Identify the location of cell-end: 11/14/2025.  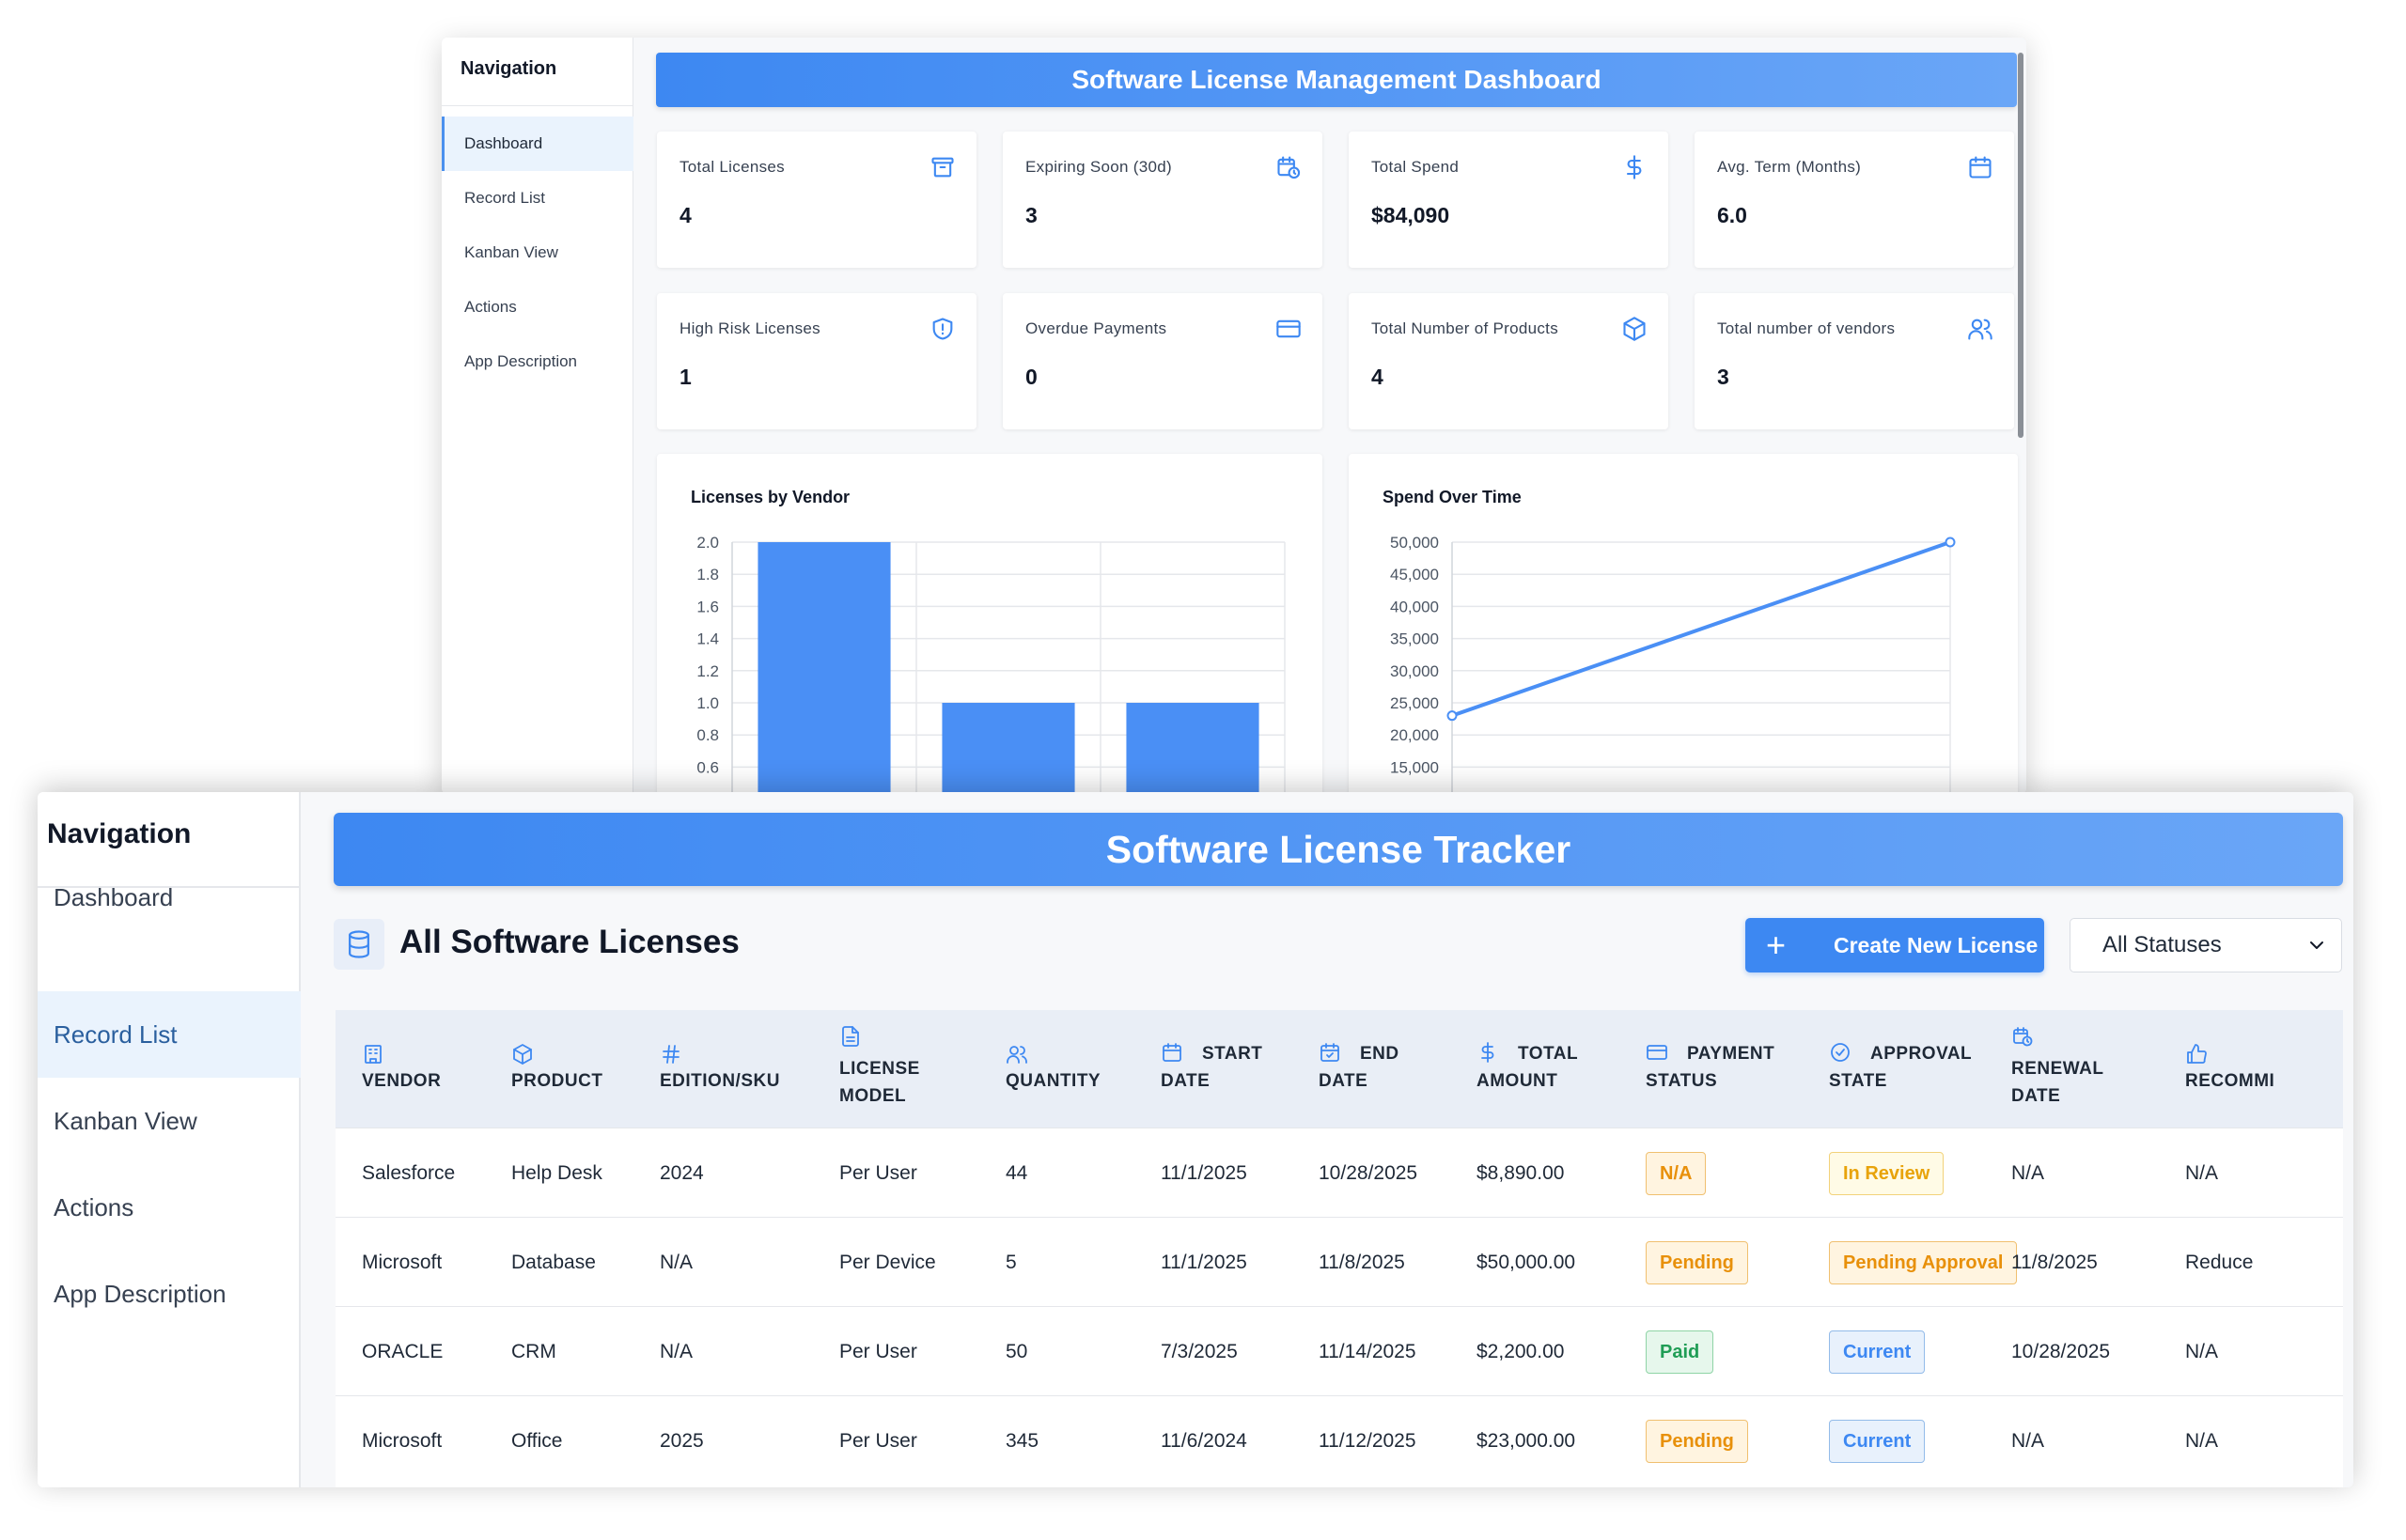
(1367, 1351).